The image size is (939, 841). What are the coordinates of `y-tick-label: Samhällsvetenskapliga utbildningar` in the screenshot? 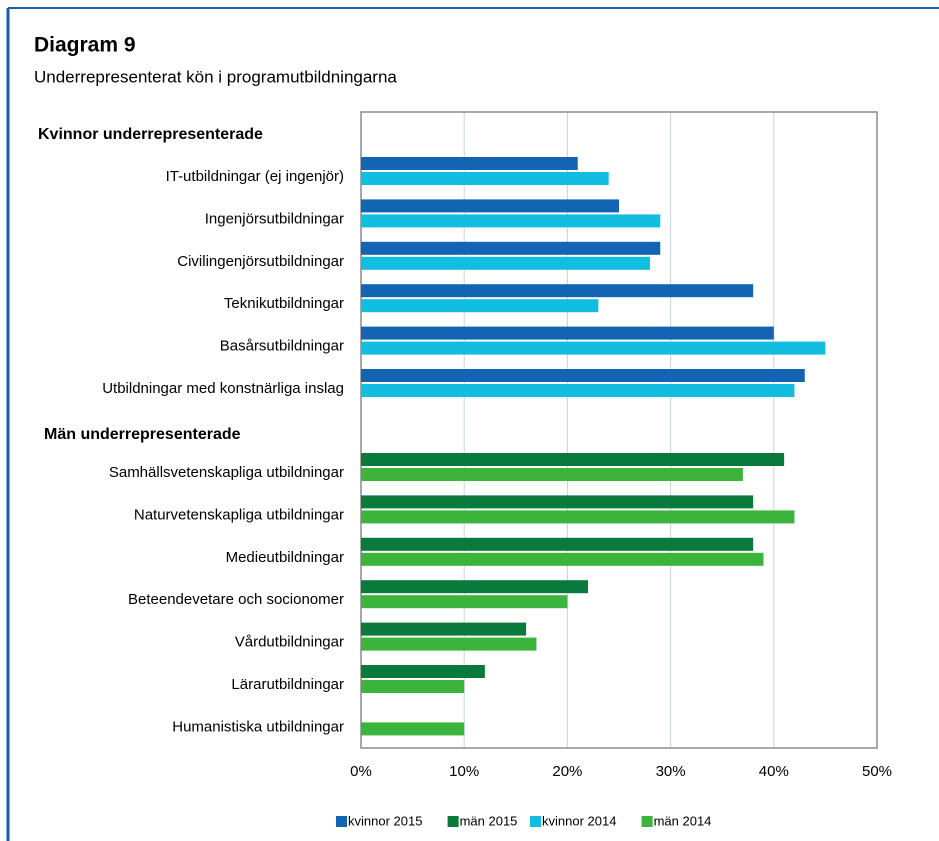 It's located at (226, 472).